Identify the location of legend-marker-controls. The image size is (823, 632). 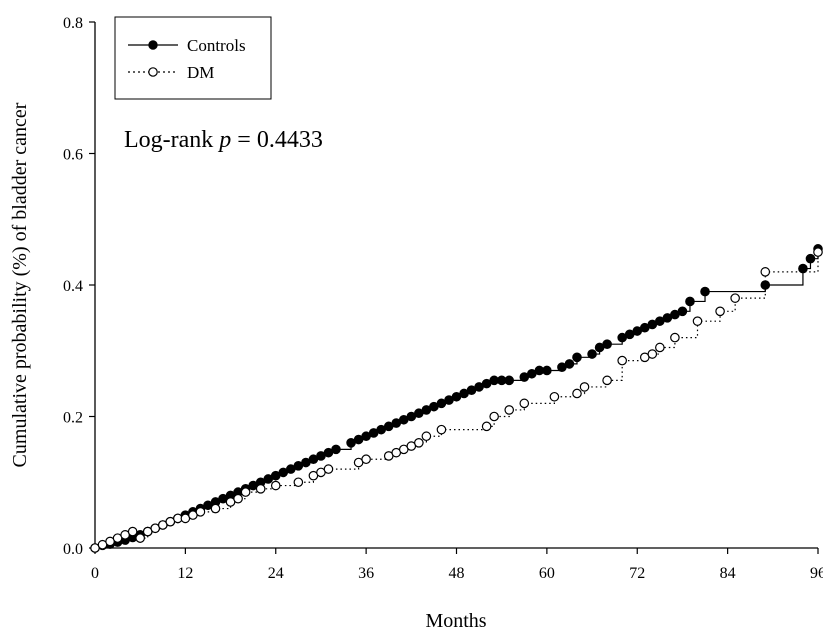
(153, 45).